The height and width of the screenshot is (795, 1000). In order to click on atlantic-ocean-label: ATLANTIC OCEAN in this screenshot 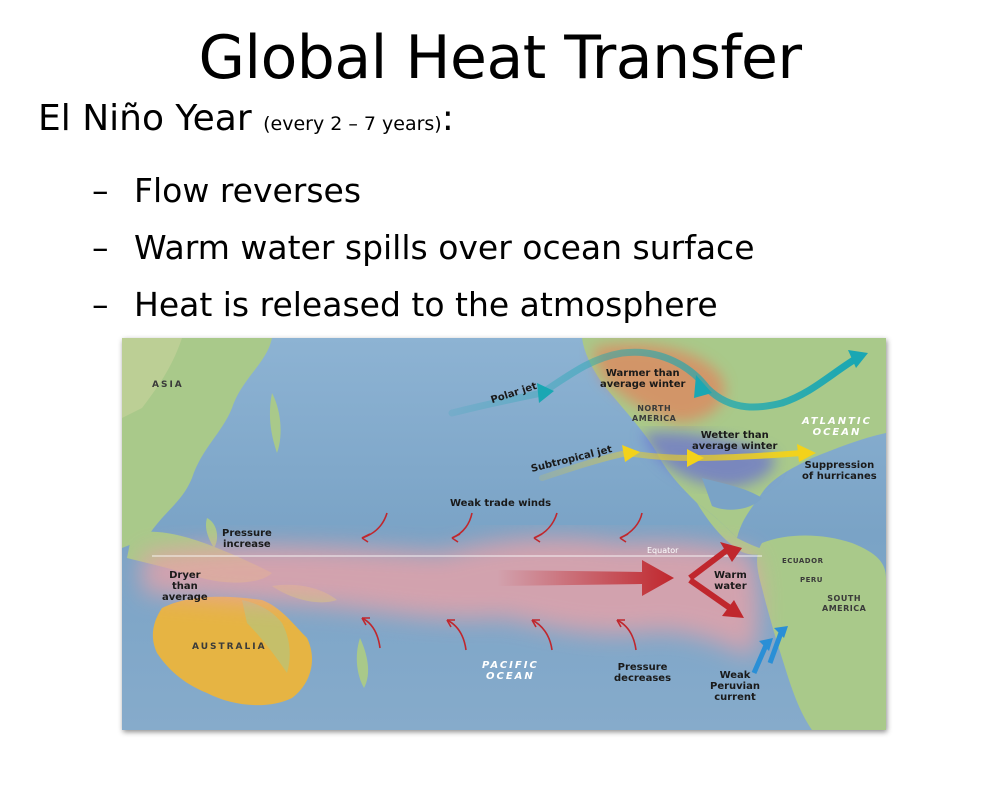, I will do `click(837, 427)`.